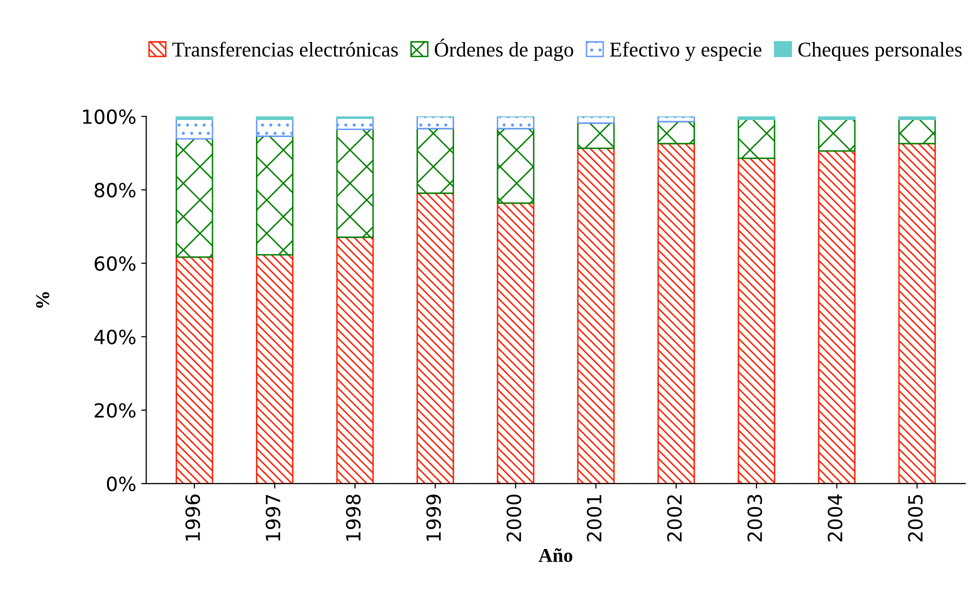 The width and height of the screenshot is (975, 597). Describe the element at coordinates (504, 49) in the screenshot. I see `legend-label: Órdenes de pago` at that location.